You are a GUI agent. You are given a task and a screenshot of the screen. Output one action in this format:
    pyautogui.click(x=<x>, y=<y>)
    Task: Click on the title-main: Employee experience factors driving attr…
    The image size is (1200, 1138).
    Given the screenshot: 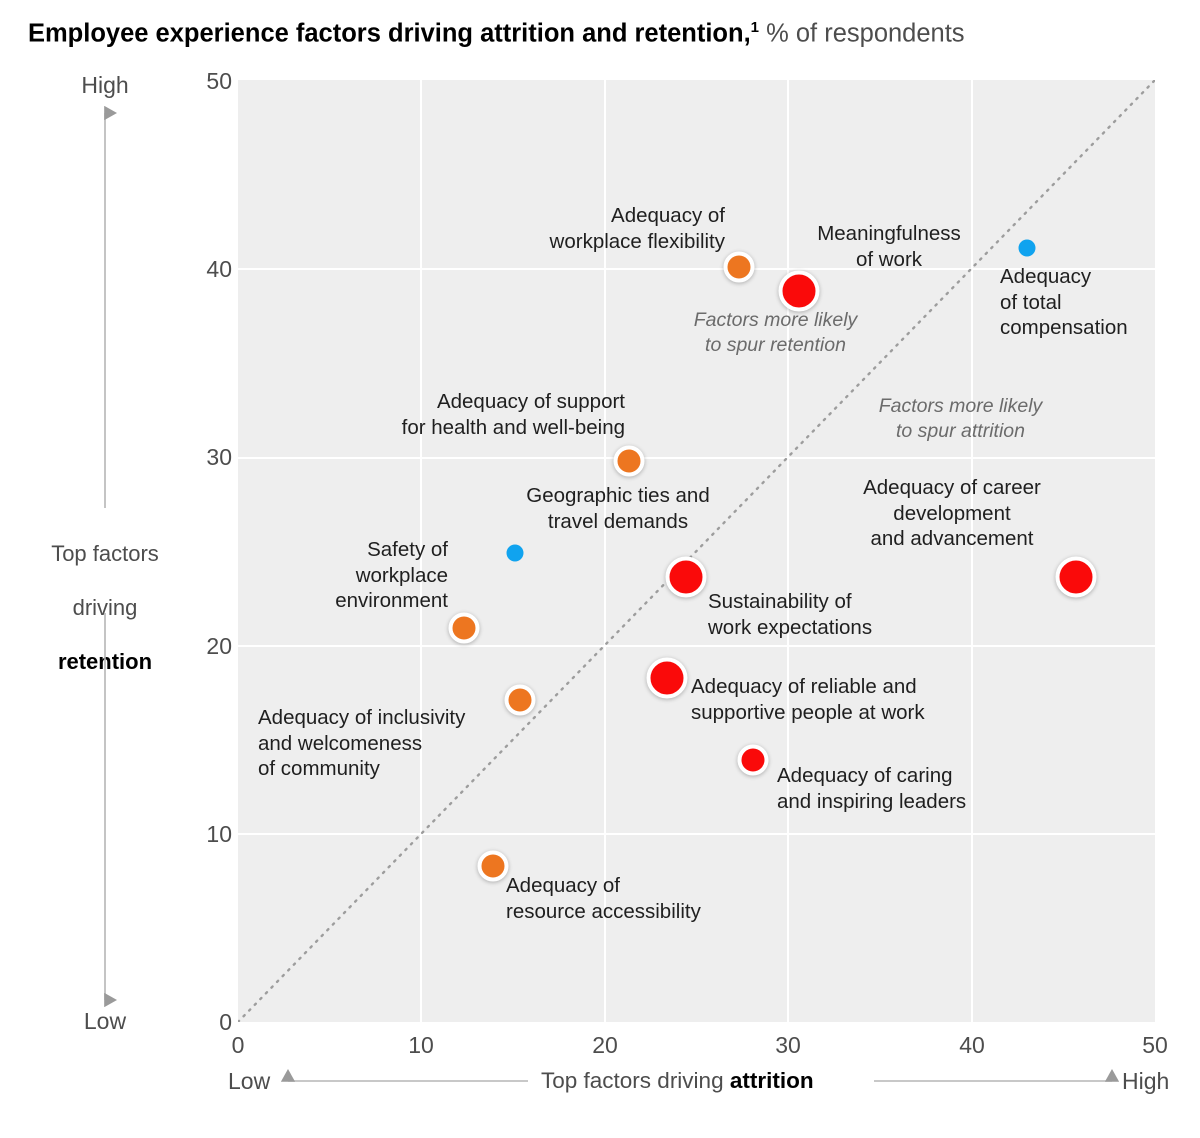 What is the action you would take?
    pyautogui.click(x=389, y=33)
    